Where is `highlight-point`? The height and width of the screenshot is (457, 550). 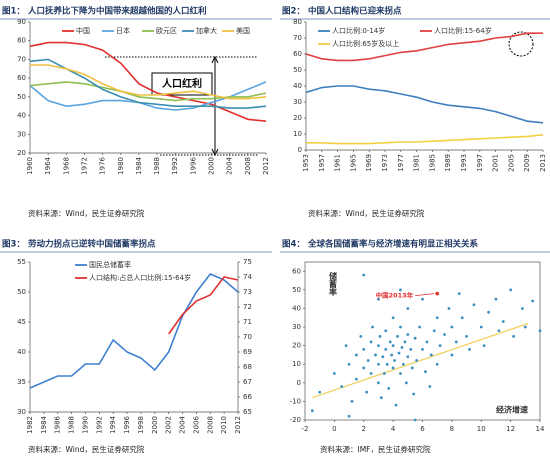
highlight-point is located at coordinates (437, 293).